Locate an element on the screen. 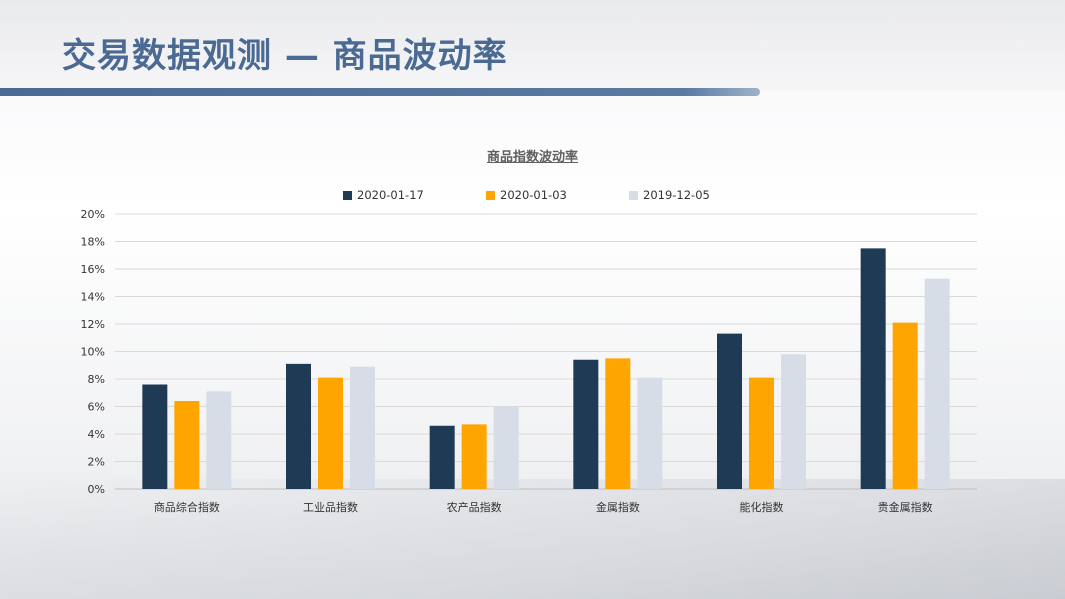 This screenshot has width=1065, height=599. x-tick-label: 工业品指数 is located at coordinates (330, 507).